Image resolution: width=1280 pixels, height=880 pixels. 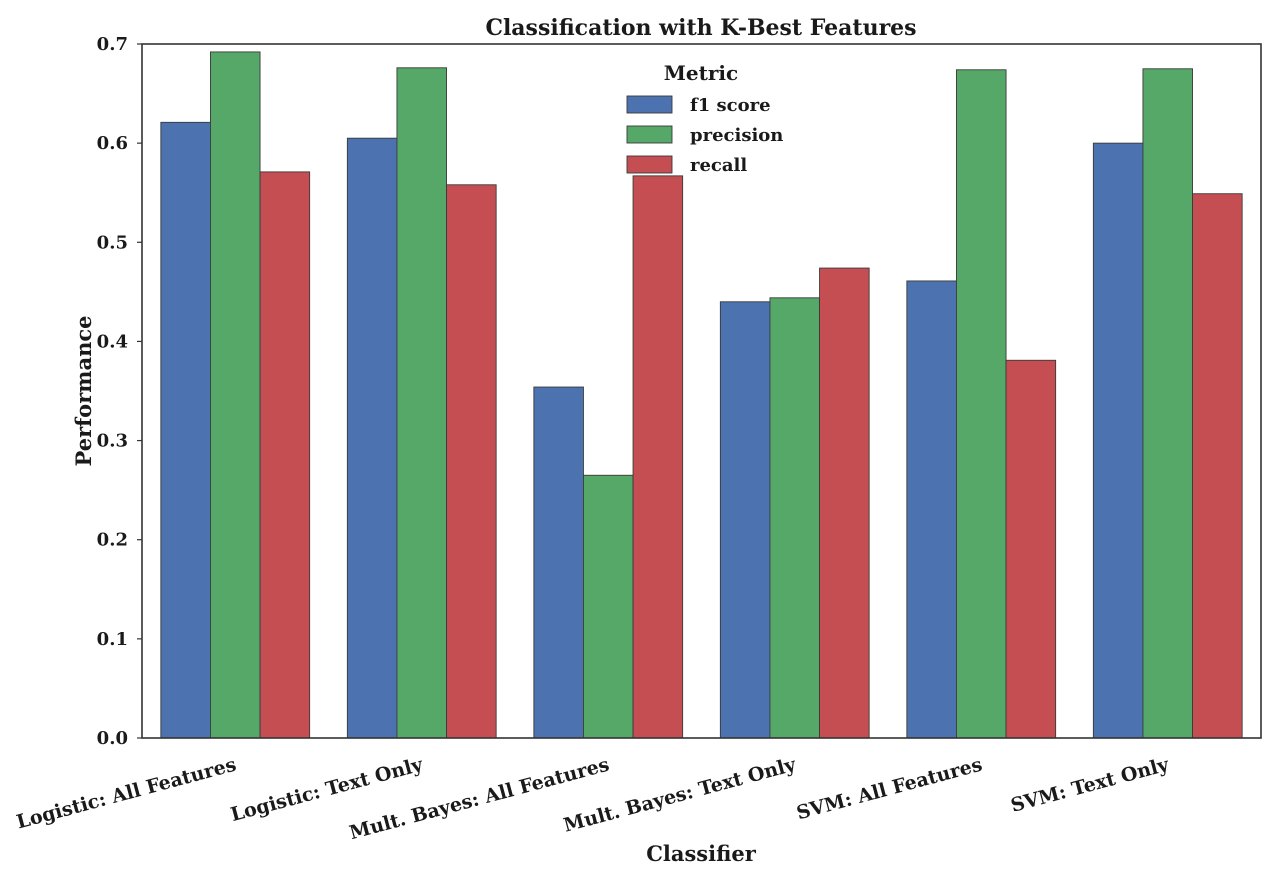 What do you see at coordinates (649, 134) in the screenshot?
I see `legend-swatch-precision` at bounding box center [649, 134].